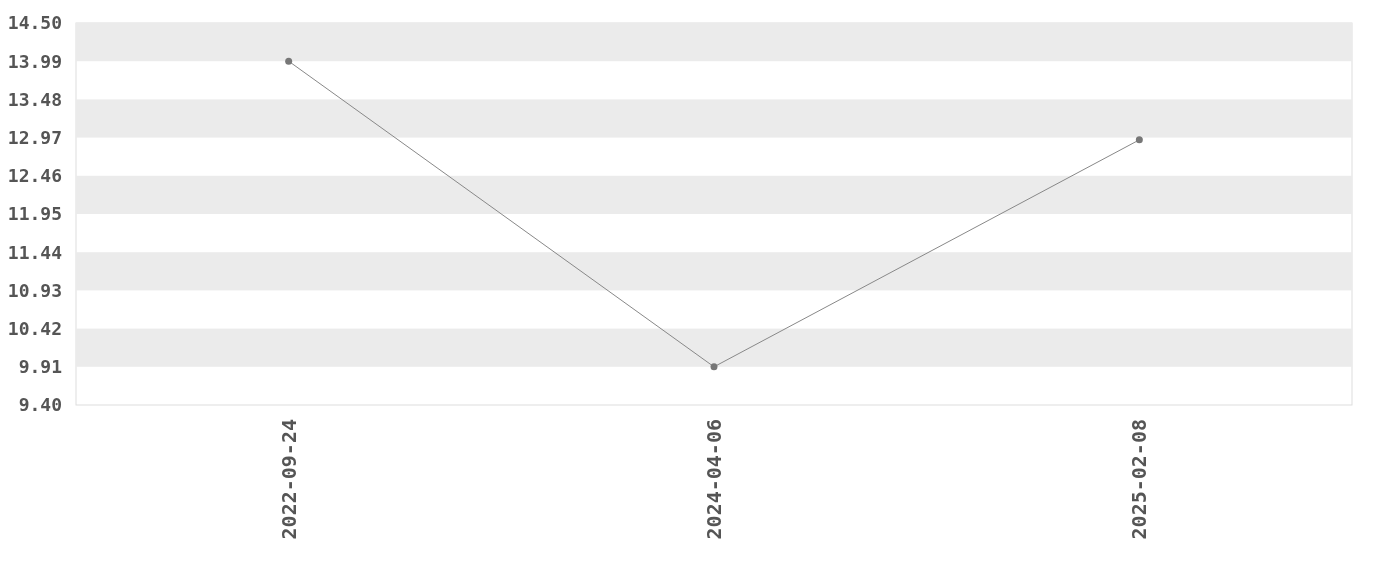 The height and width of the screenshot is (580, 1380). What do you see at coordinates (34, 290) in the screenshot?
I see `y-tick-label: 10.93` at bounding box center [34, 290].